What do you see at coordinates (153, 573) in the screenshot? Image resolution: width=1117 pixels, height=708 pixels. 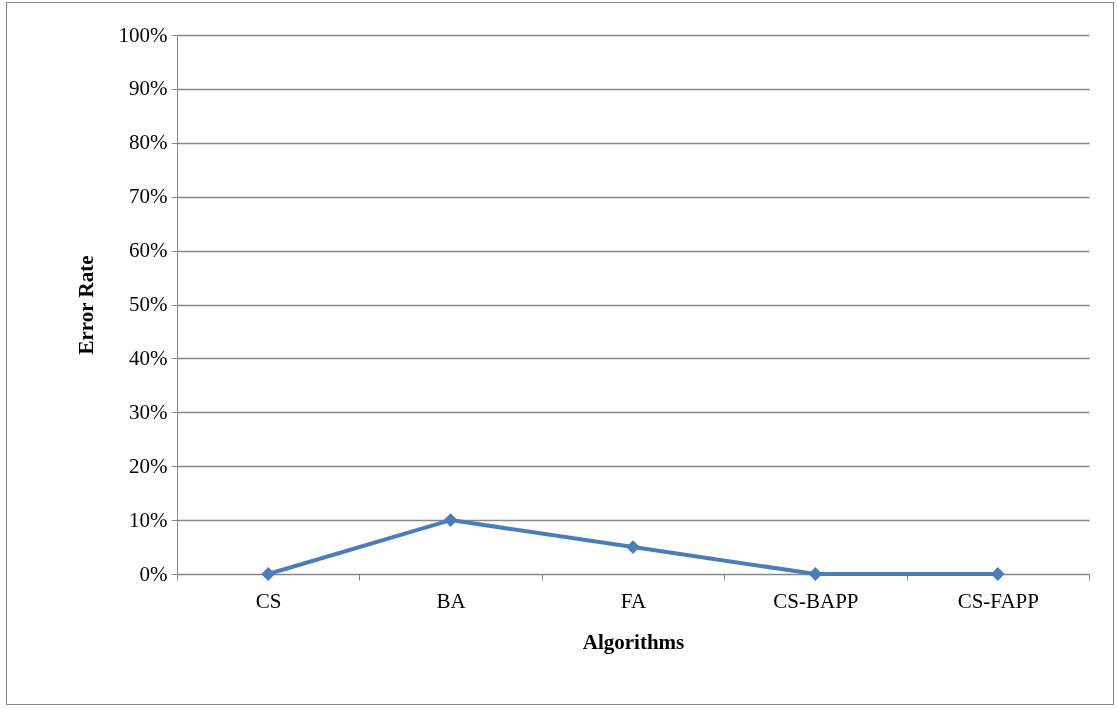 I see `y-tick-label: 0%` at bounding box center [153, 573].